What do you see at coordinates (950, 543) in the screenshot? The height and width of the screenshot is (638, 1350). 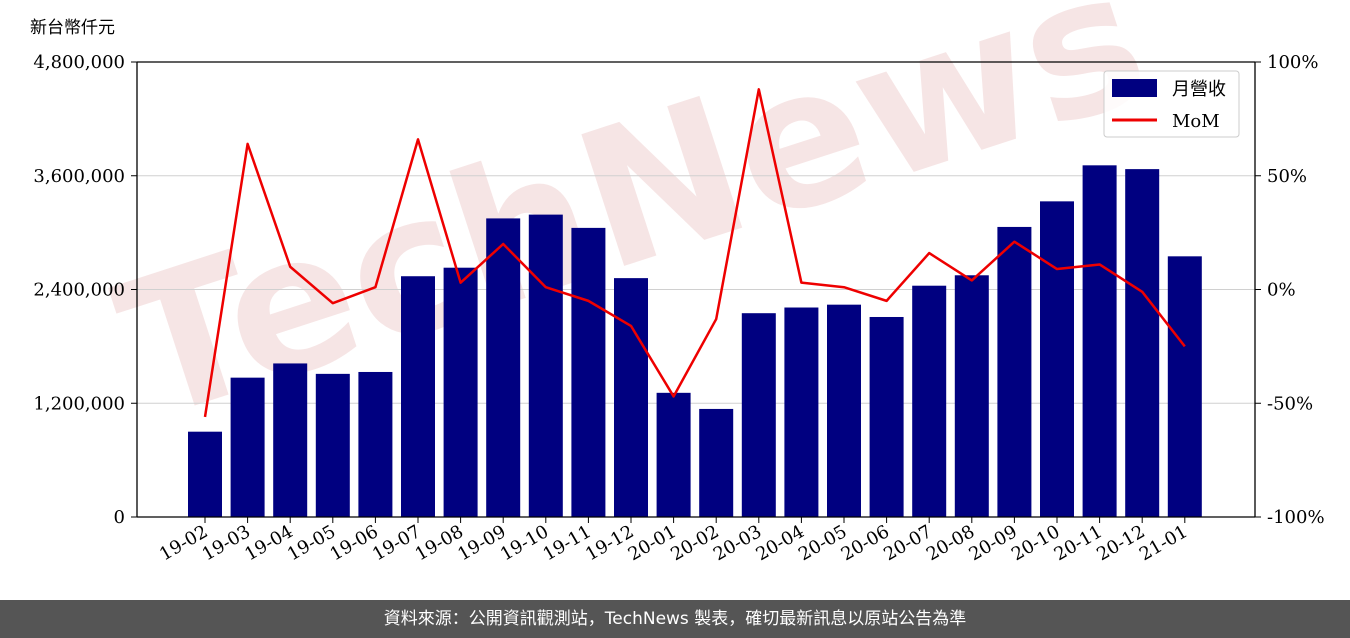 I see `x-tick-label: 20-08` at bounding box center [950, 543].